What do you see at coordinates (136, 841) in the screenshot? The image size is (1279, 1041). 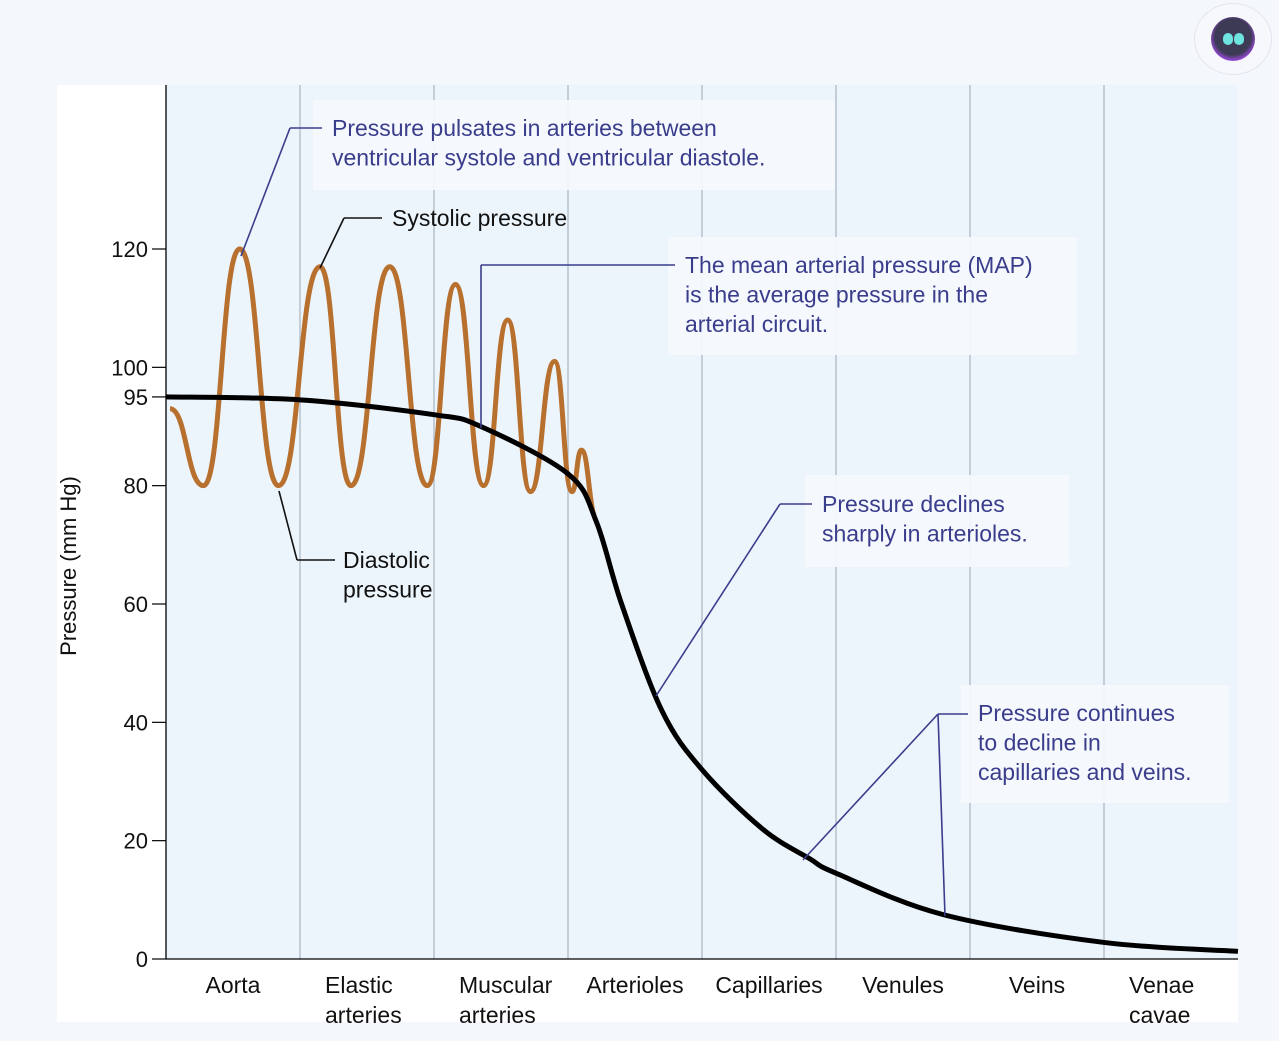 I see `y-tick-label: 20` at bounding box center [136, 841].